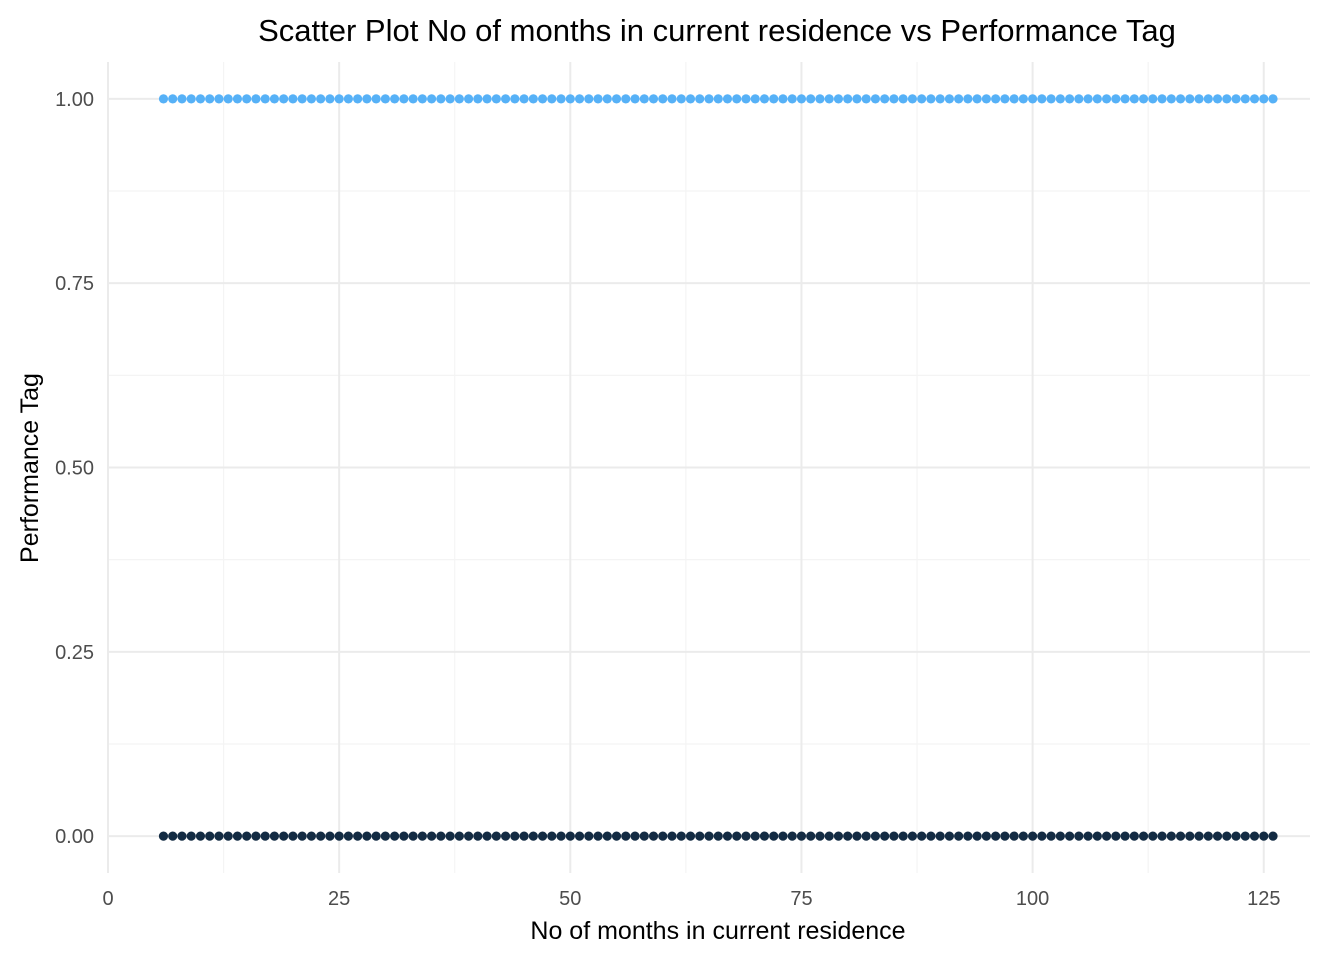 The image size is (1344, 960). I want to click on x-tick-label: 75, so click(801, 899).